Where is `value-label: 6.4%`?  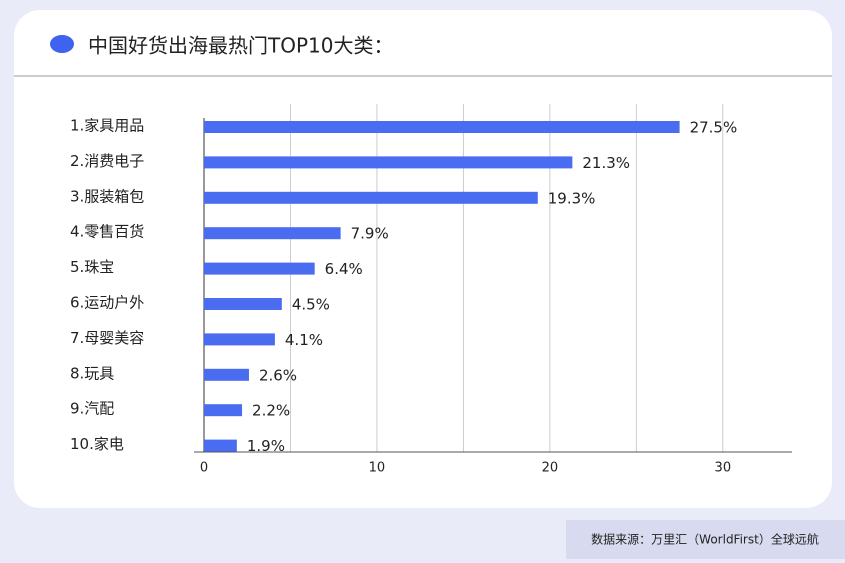
value-label: 6.4% is located at coordinates (344, 269).